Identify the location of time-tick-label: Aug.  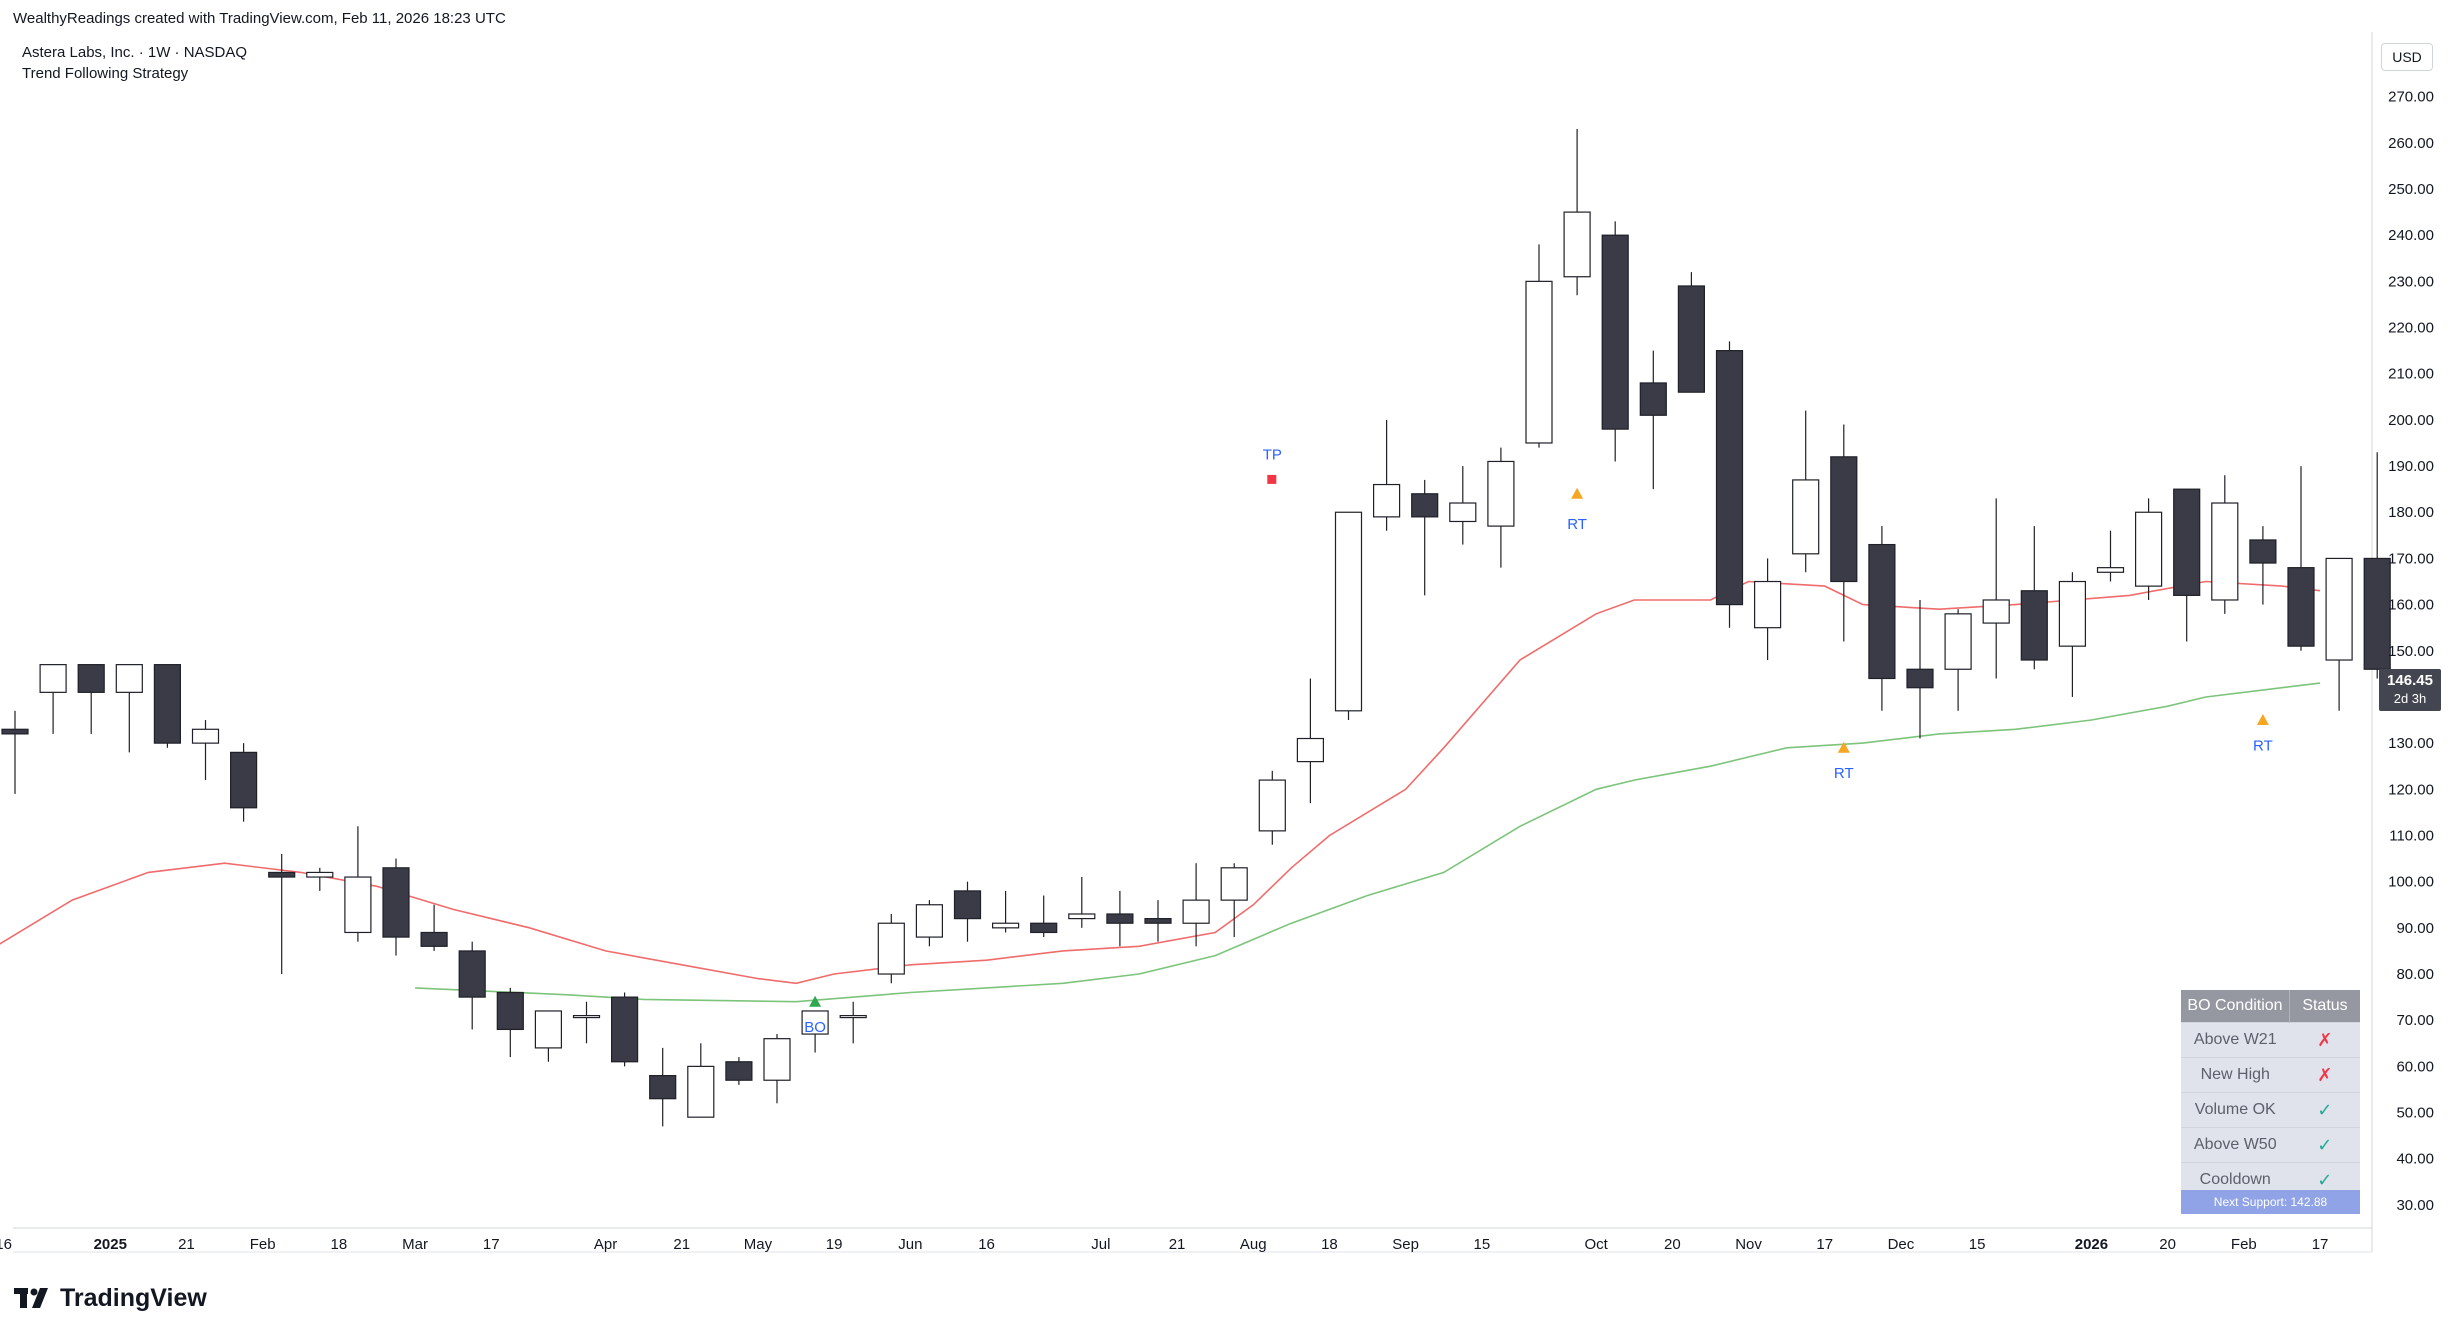
(1253, 1244).